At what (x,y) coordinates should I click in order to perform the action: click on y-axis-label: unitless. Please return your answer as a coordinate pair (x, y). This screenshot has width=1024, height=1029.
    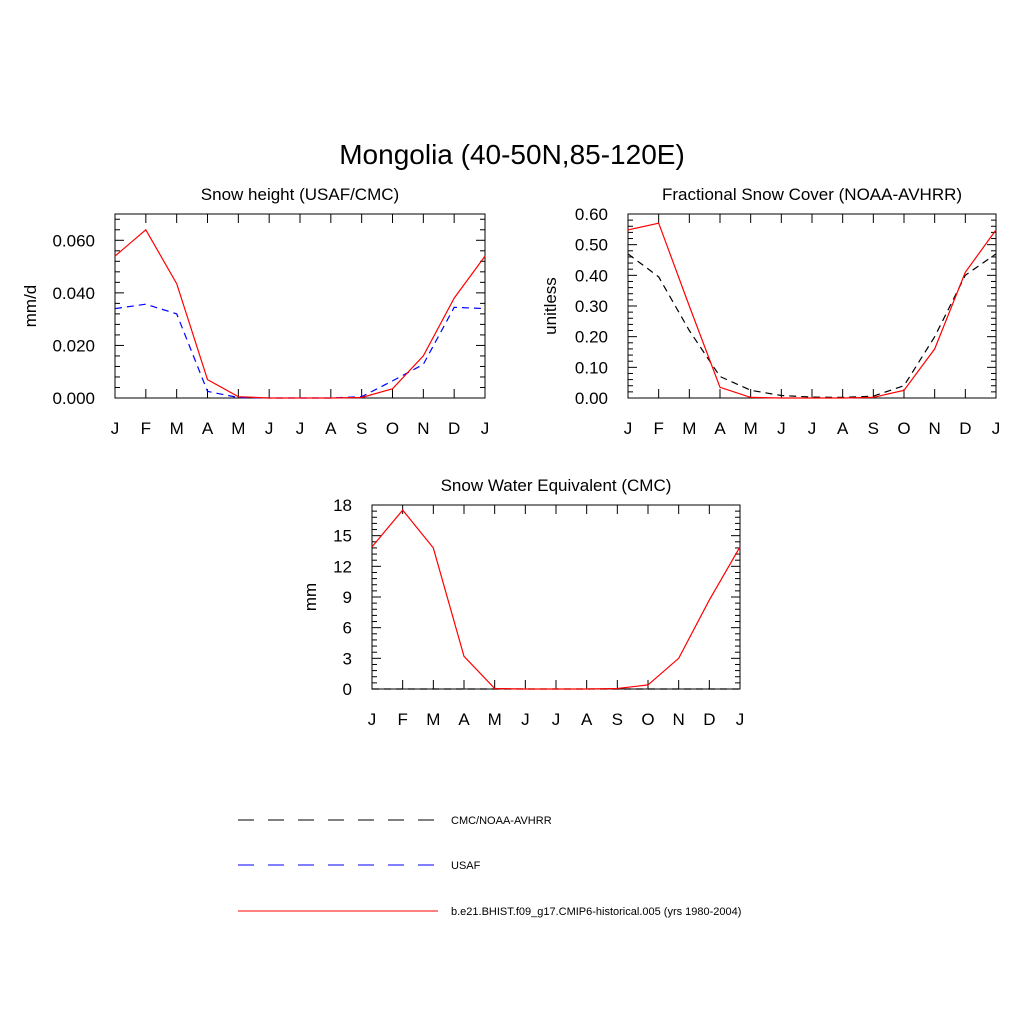
    Looking at the image, I should click on (550, 306).